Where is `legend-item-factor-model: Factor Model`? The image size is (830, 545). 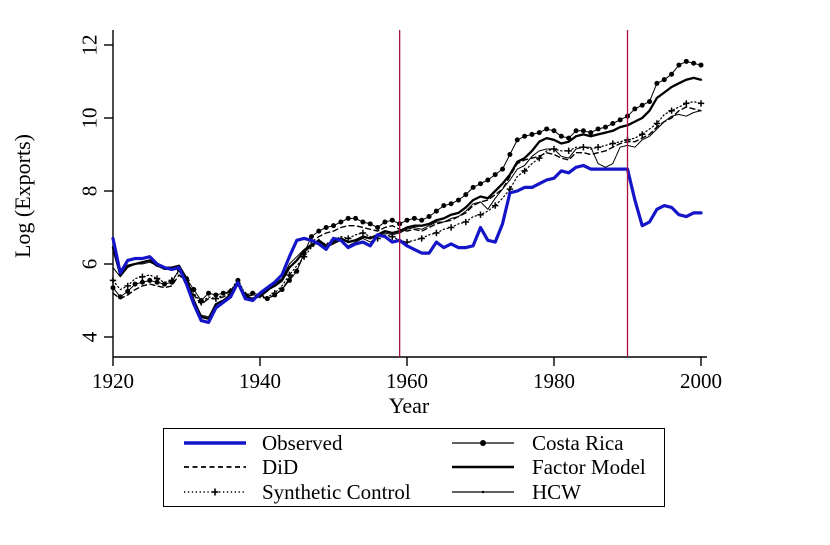 legend-item-factor-model: Factor Model is located at coordinates (550, 467).